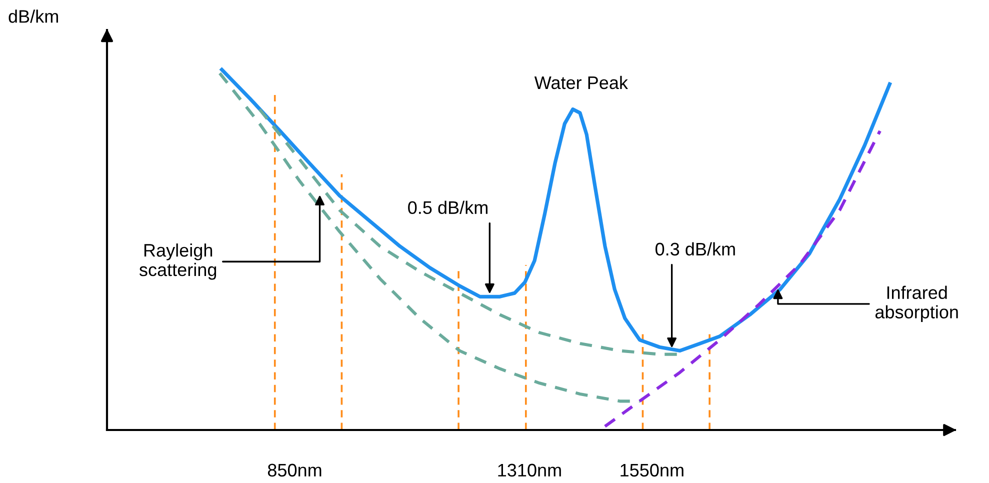  Describe the element at coordinates (448, 207) in the screenshot. I see `annotation: 0.5 dB/km` at that location.